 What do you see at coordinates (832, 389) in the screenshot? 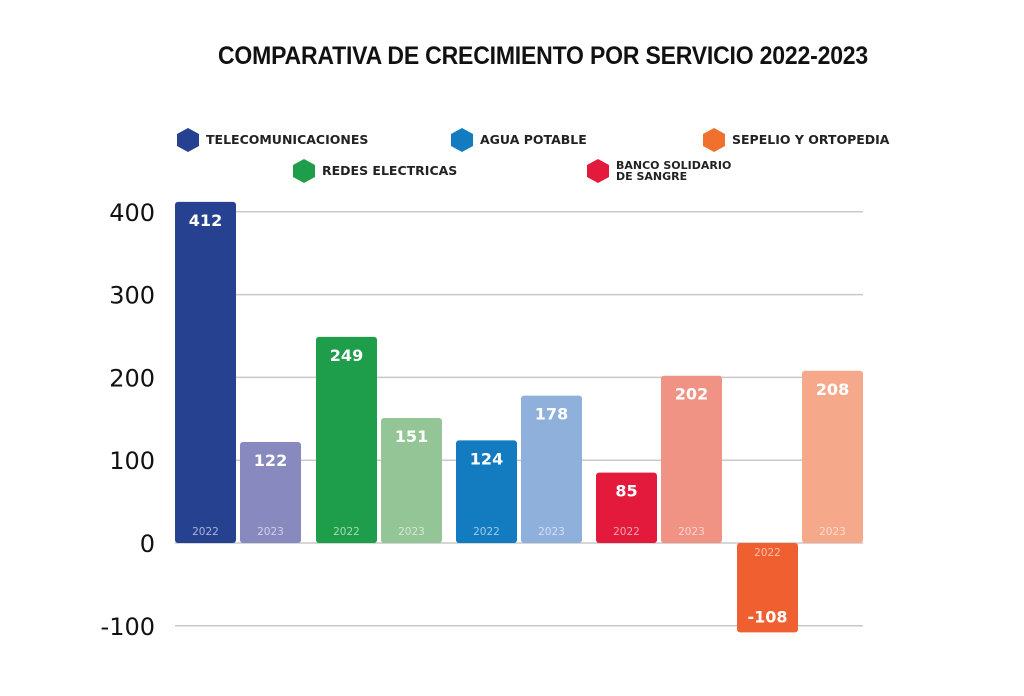
I see `data-label: 208` at bounding box center [832, 389].